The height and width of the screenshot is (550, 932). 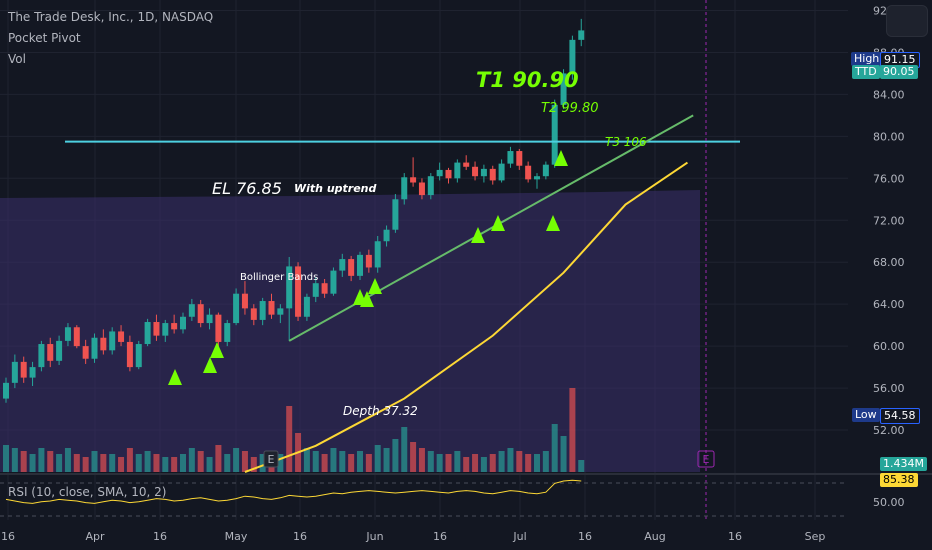 What do you see at coordinates (889, 262) in the screenshot?
I see `y-tick-label: 68.00` at bounding box center [889, 262].